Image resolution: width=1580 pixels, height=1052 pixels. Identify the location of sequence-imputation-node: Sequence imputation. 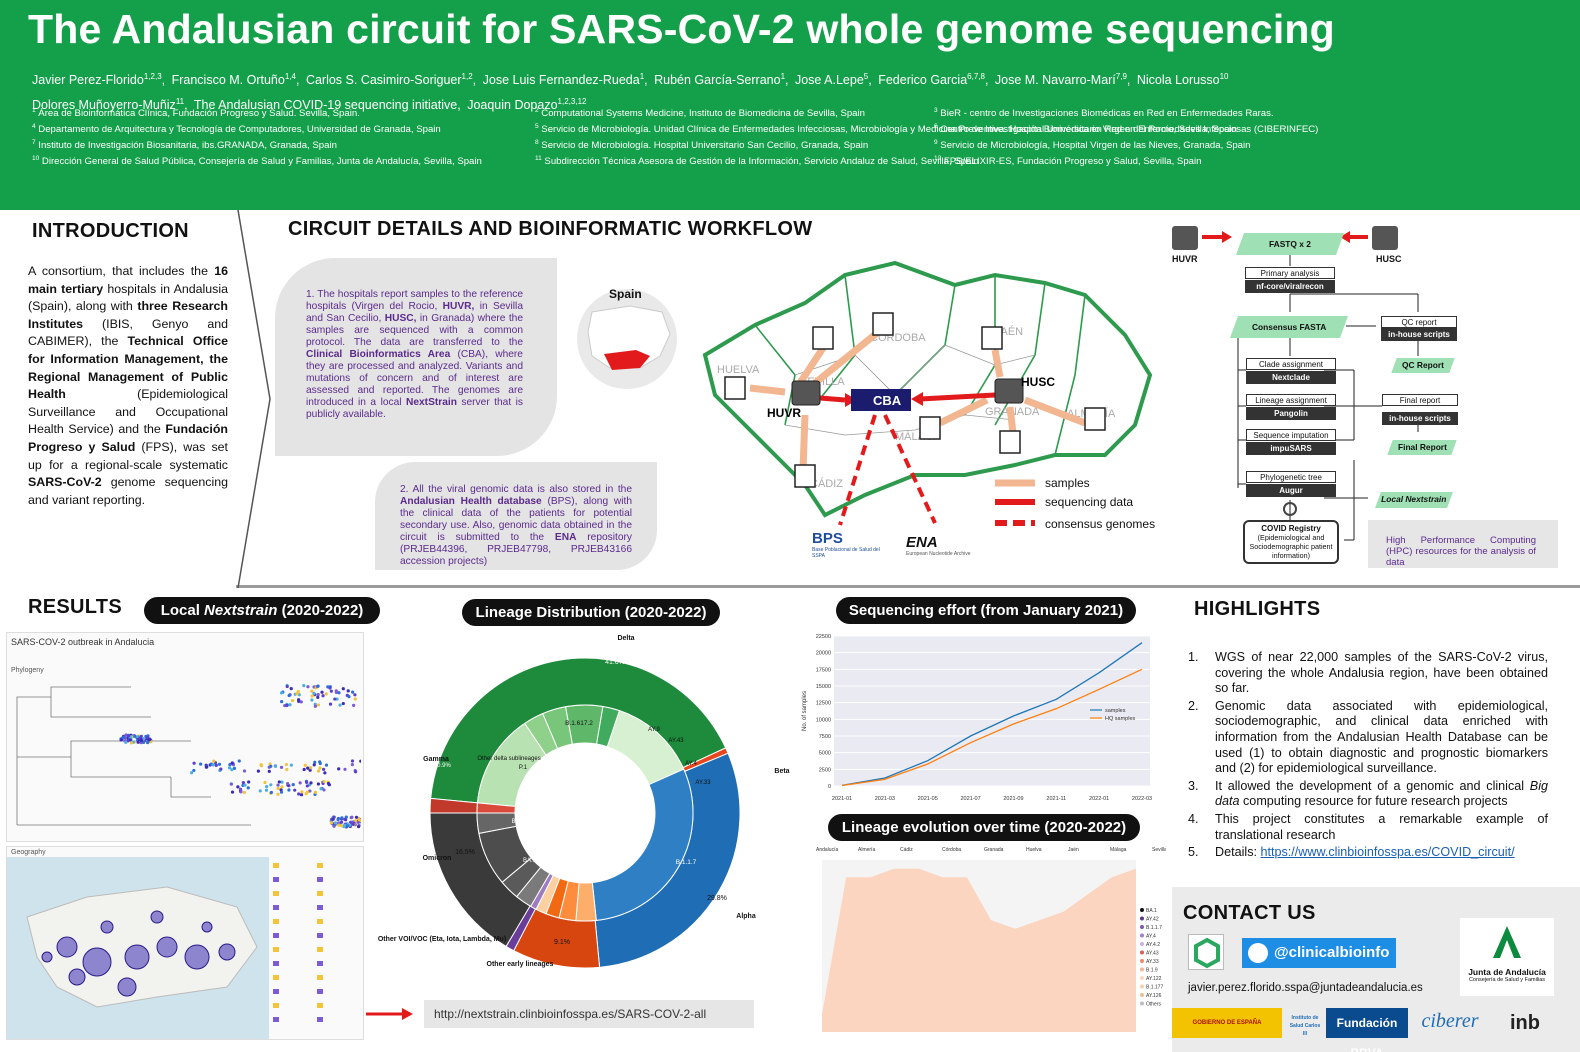
(1291, 435).